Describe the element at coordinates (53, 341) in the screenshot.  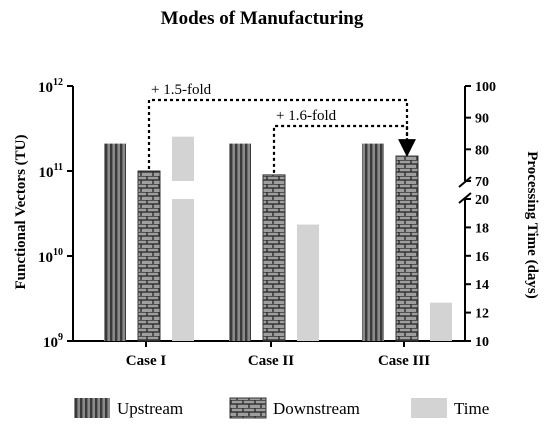
I see `left-tick-label: 109` at that location.